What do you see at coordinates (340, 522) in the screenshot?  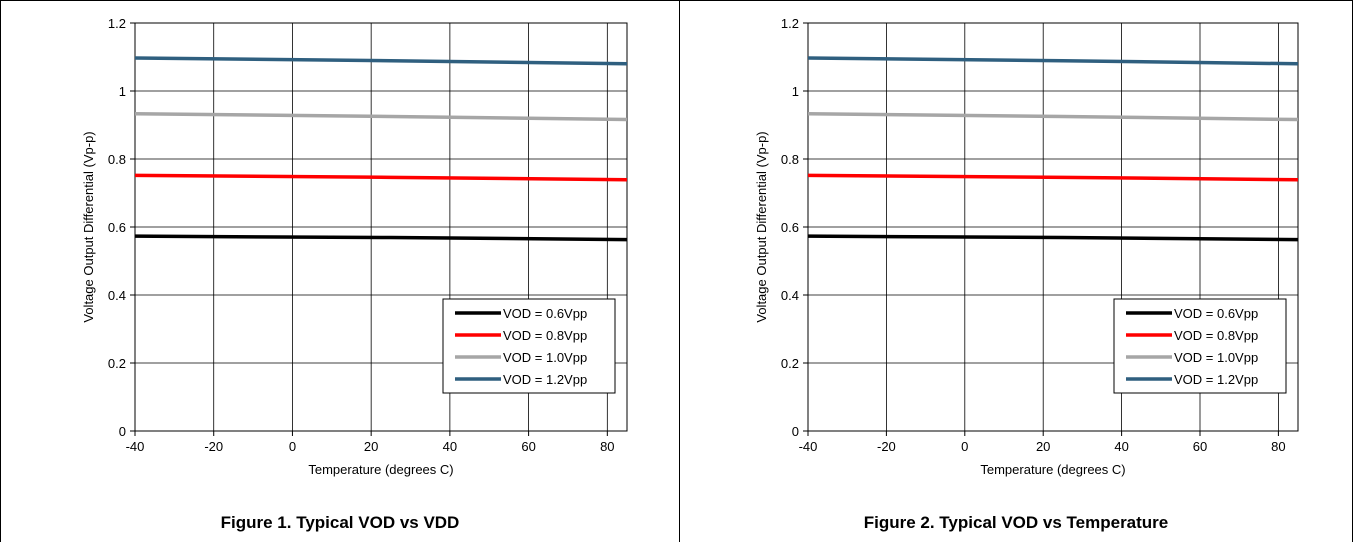 I see `figure-1-caption: Figure 1. Typical VOD vs VDD` at bounding box center [340, 522].